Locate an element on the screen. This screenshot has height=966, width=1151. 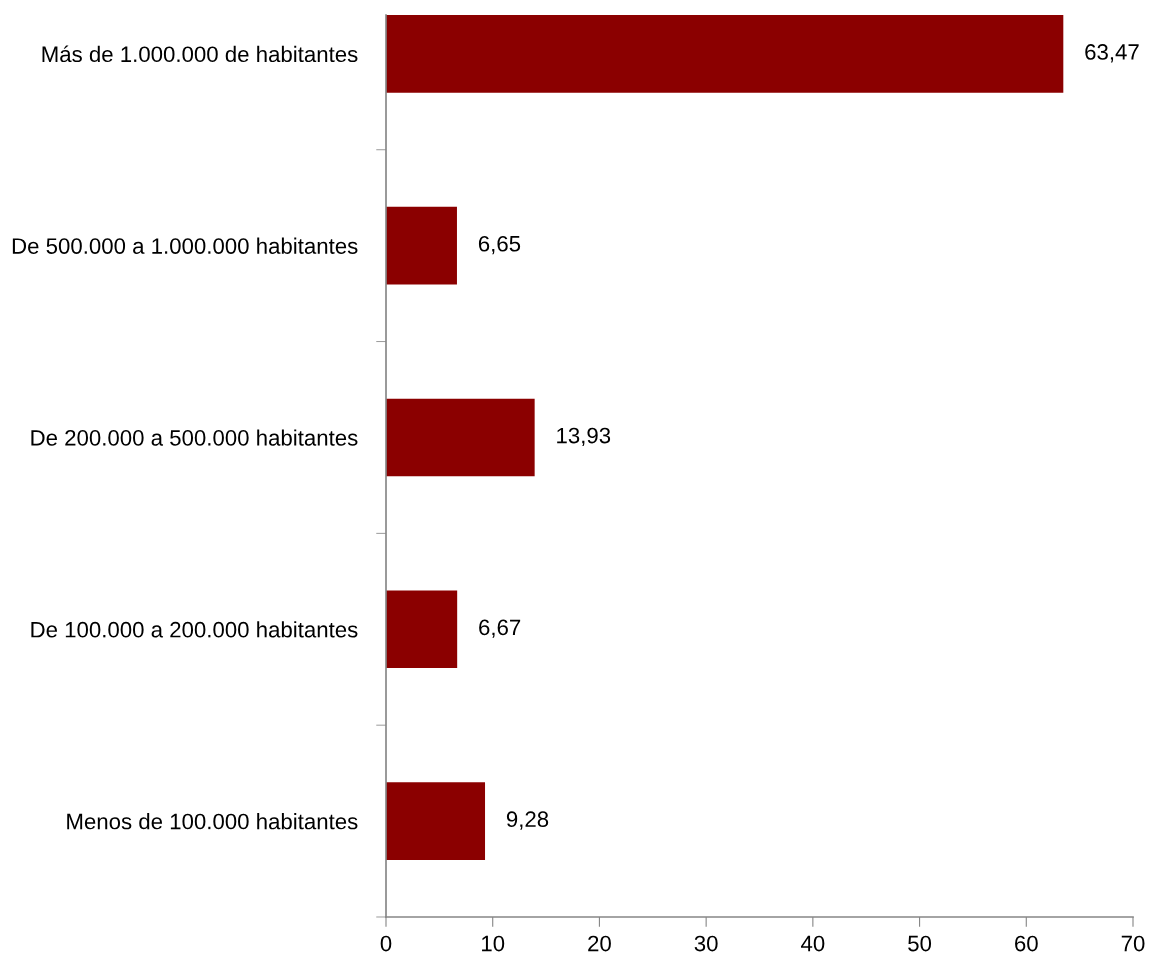
data-label: 6,65 is located at coordinates (499, 245).